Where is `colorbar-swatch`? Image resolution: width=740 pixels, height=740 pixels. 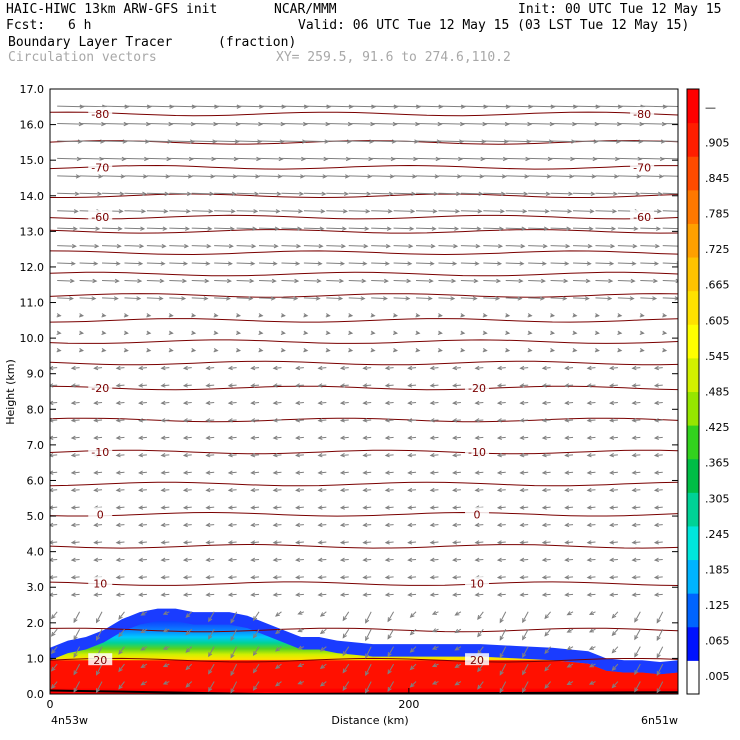 colorbar-swatch is located at coordinates (693, 341).